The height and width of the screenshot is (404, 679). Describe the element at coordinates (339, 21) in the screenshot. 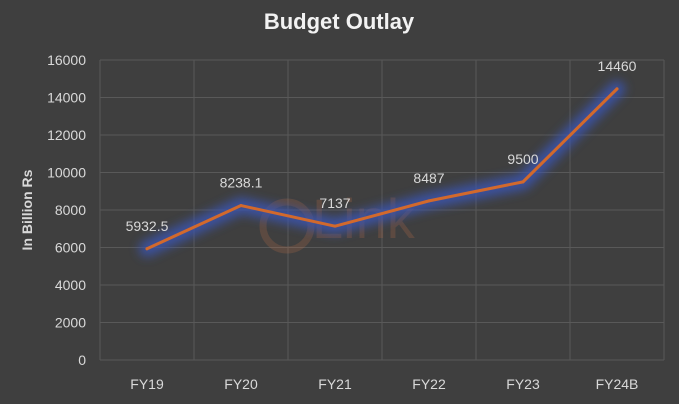

I see `chart-title: Budget Outlay` at that location.